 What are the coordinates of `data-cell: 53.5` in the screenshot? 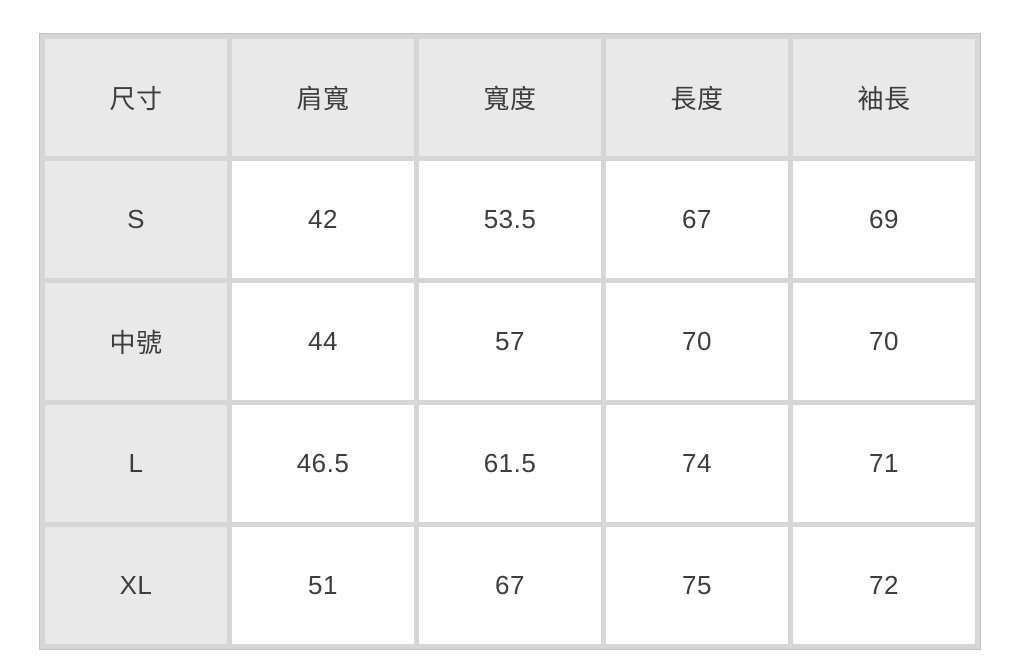 It's located at (510, 219).